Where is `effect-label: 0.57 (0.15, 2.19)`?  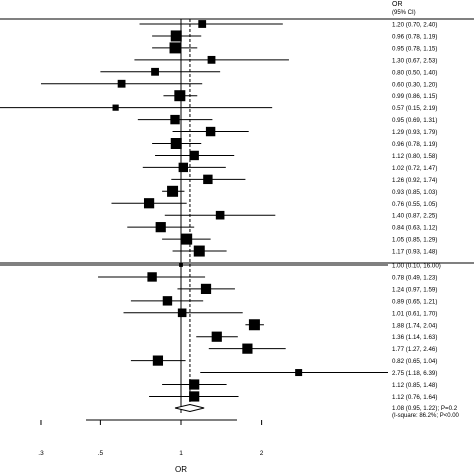
effect-label: 0.57 (0.15, 2.19) is located at coordinates (414, 108).